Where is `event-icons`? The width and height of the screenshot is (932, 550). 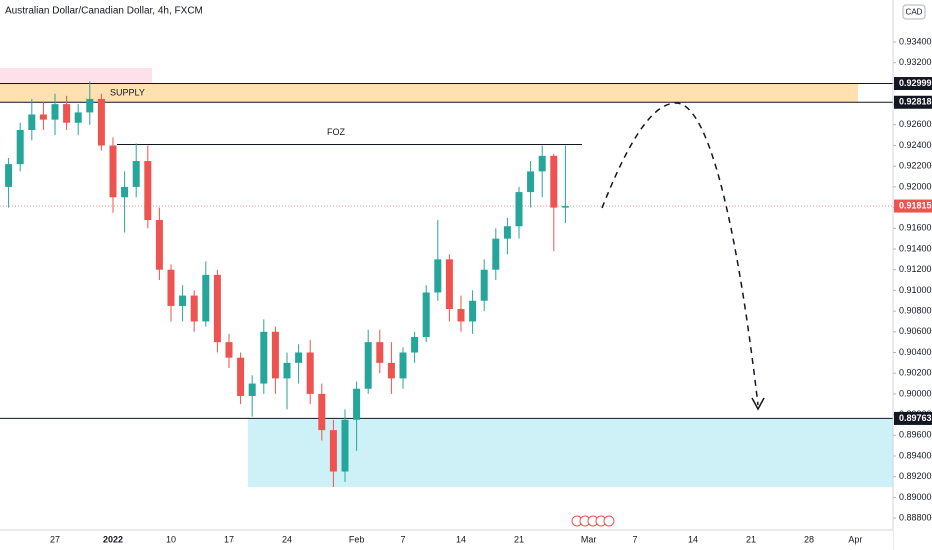
event-icons is located at coordinates (593, 521).